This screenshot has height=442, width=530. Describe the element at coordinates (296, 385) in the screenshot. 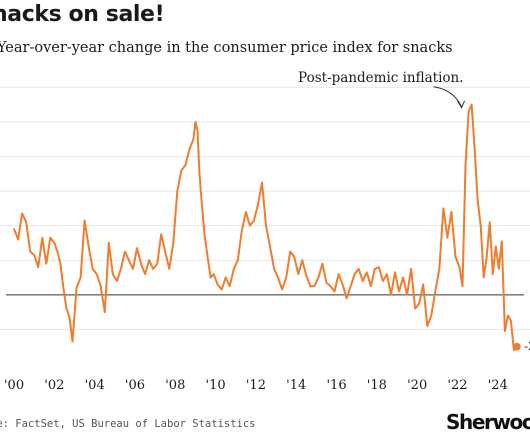

I see `x-tick-label: '14` at that location.